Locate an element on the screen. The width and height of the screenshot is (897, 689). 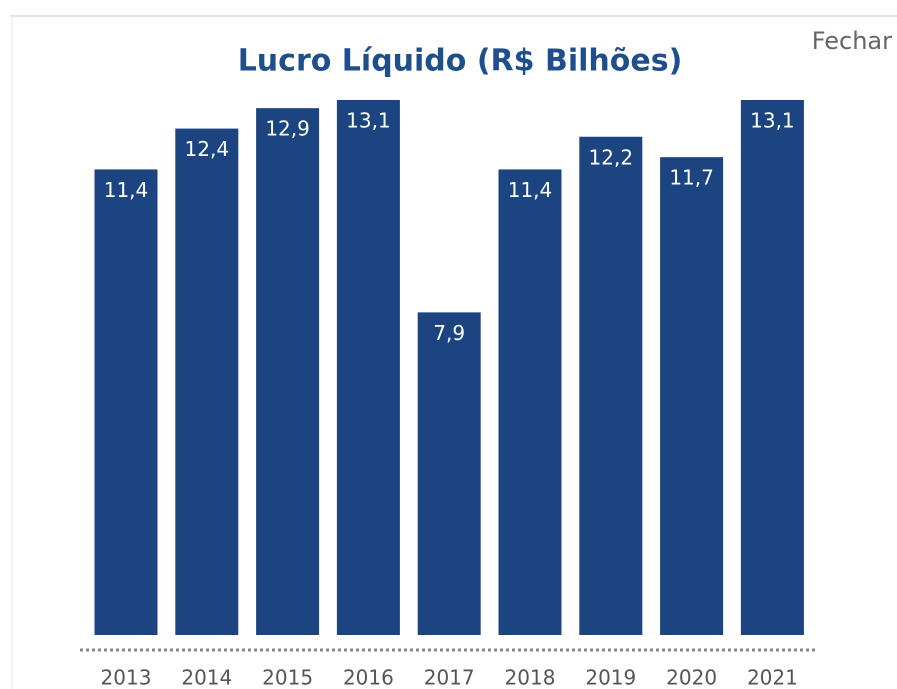
value-label: 7,9 is located at coordinates (449, 333).